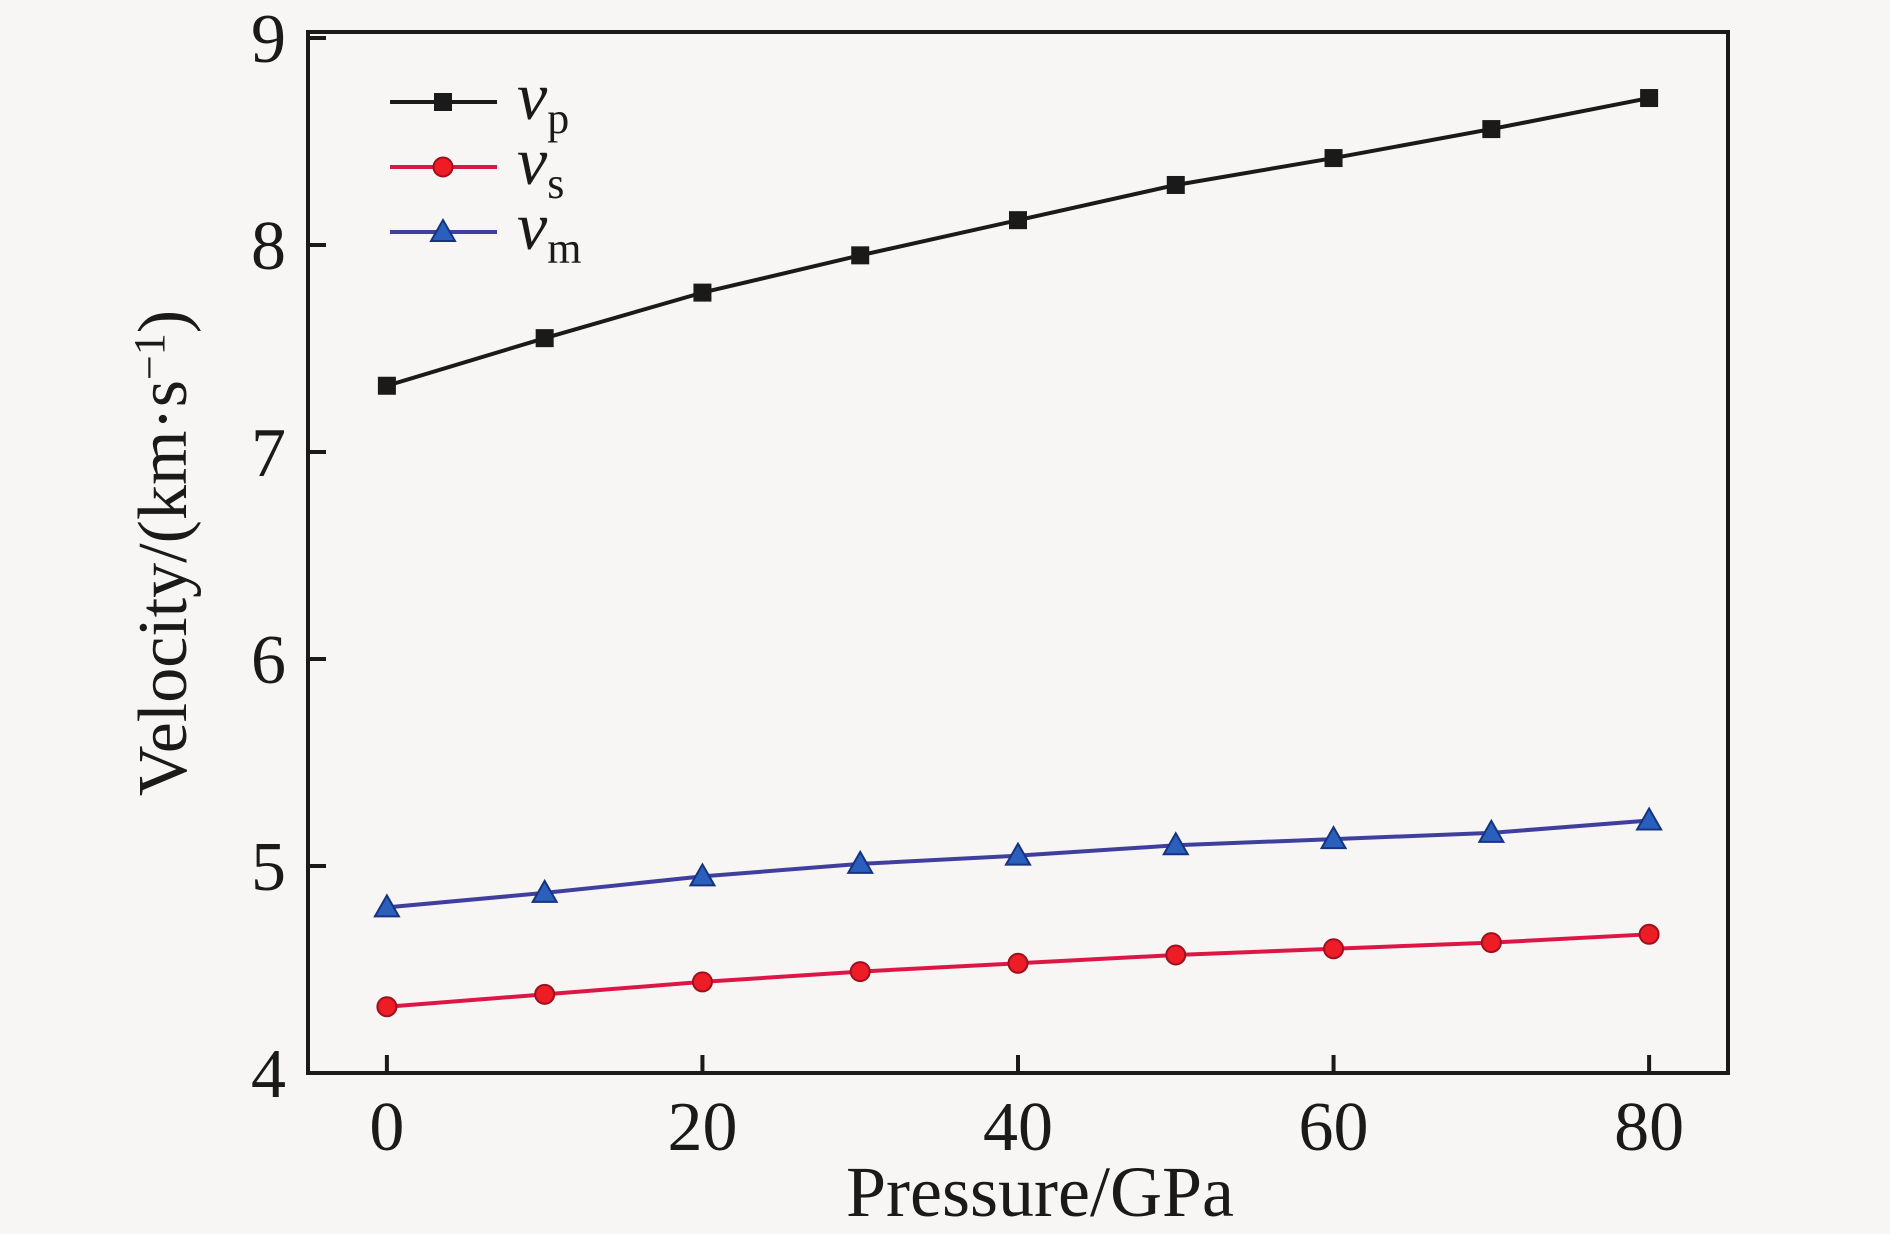 This screenshot has height=1234, width=1890. I want to click on y-axis-tick-label: 7, so click(268, 453).